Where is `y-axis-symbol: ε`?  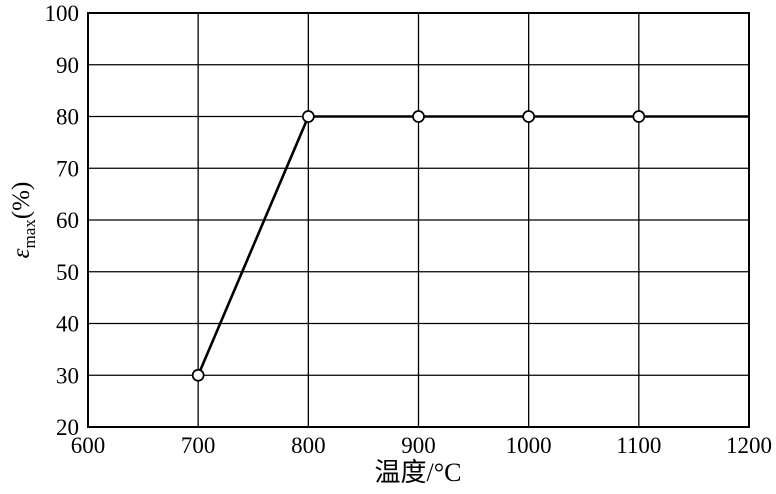
y-axis-symbol: ε is located at coordinates (21, 253).